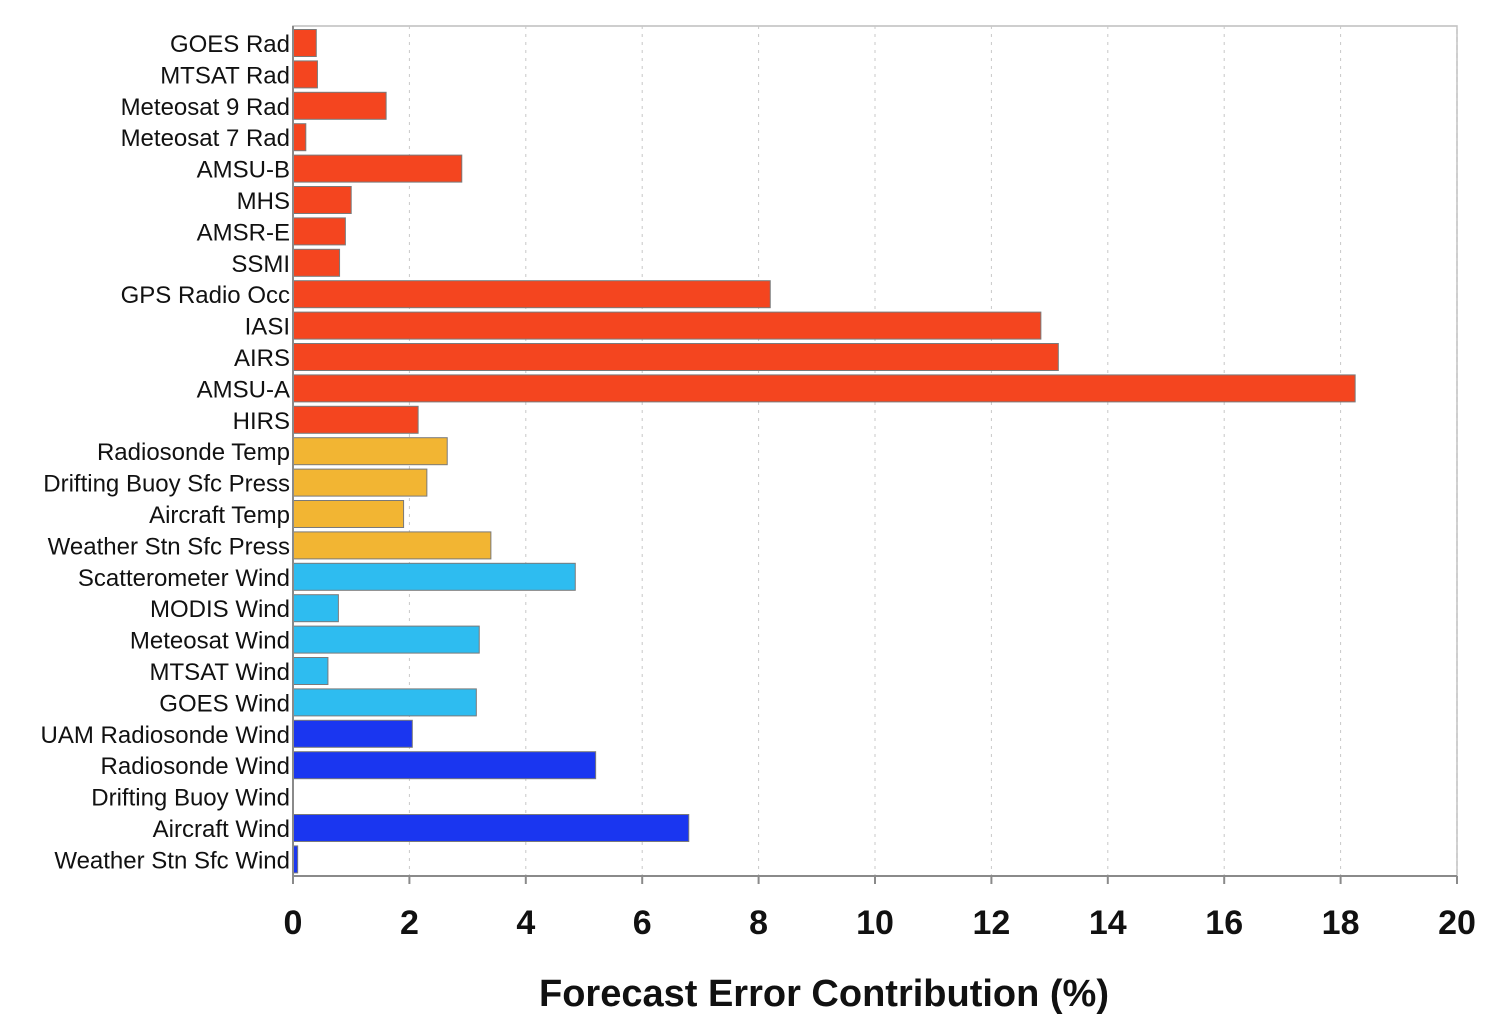 The height and width of the screenshot is (1024, 1486). I want to click on category-label-20: MTSAT Wind, so click(220, 672).